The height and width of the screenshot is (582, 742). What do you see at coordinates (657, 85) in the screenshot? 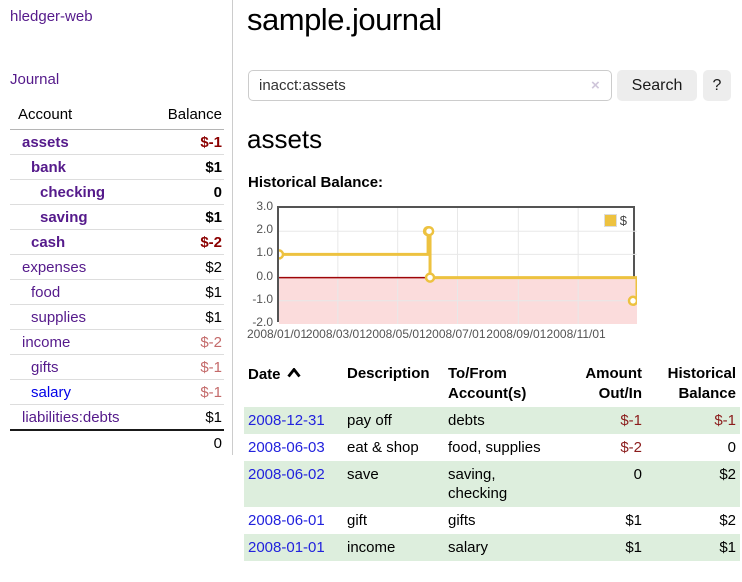
I see `search-button: Search` at bounding box center [657, 85].